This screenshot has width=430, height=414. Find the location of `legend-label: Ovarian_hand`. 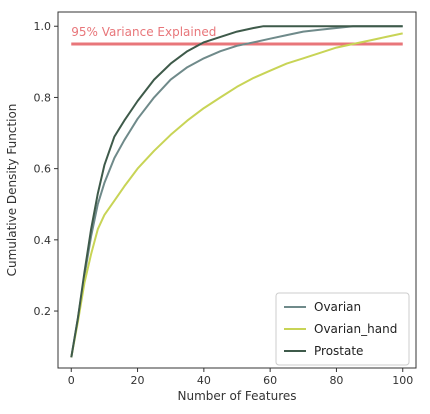

legend-label: Ovarian_hand is located at coordinates (355, 329).